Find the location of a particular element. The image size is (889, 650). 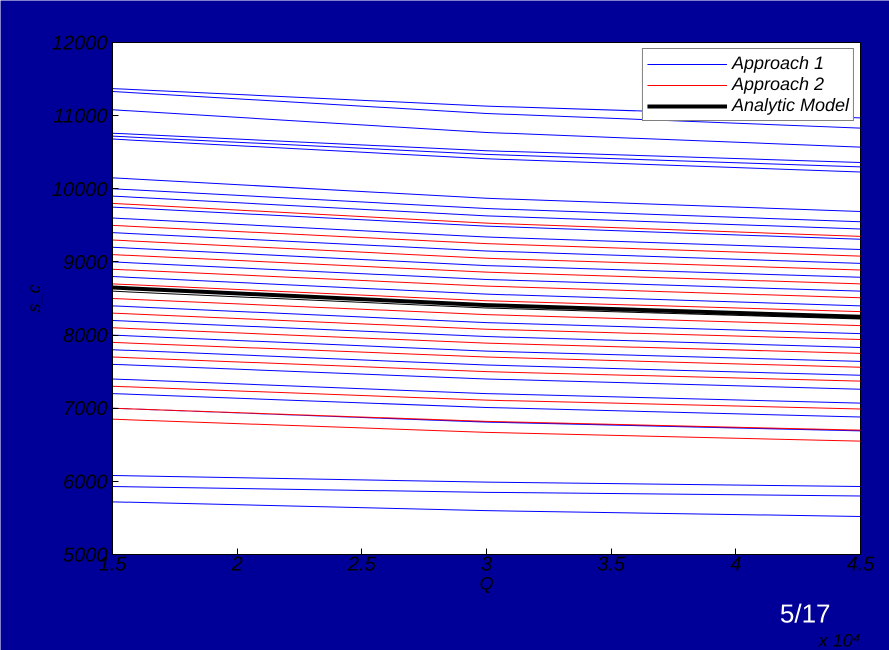

x-tick-label: 3.5 is located at coordinates (611, 565).